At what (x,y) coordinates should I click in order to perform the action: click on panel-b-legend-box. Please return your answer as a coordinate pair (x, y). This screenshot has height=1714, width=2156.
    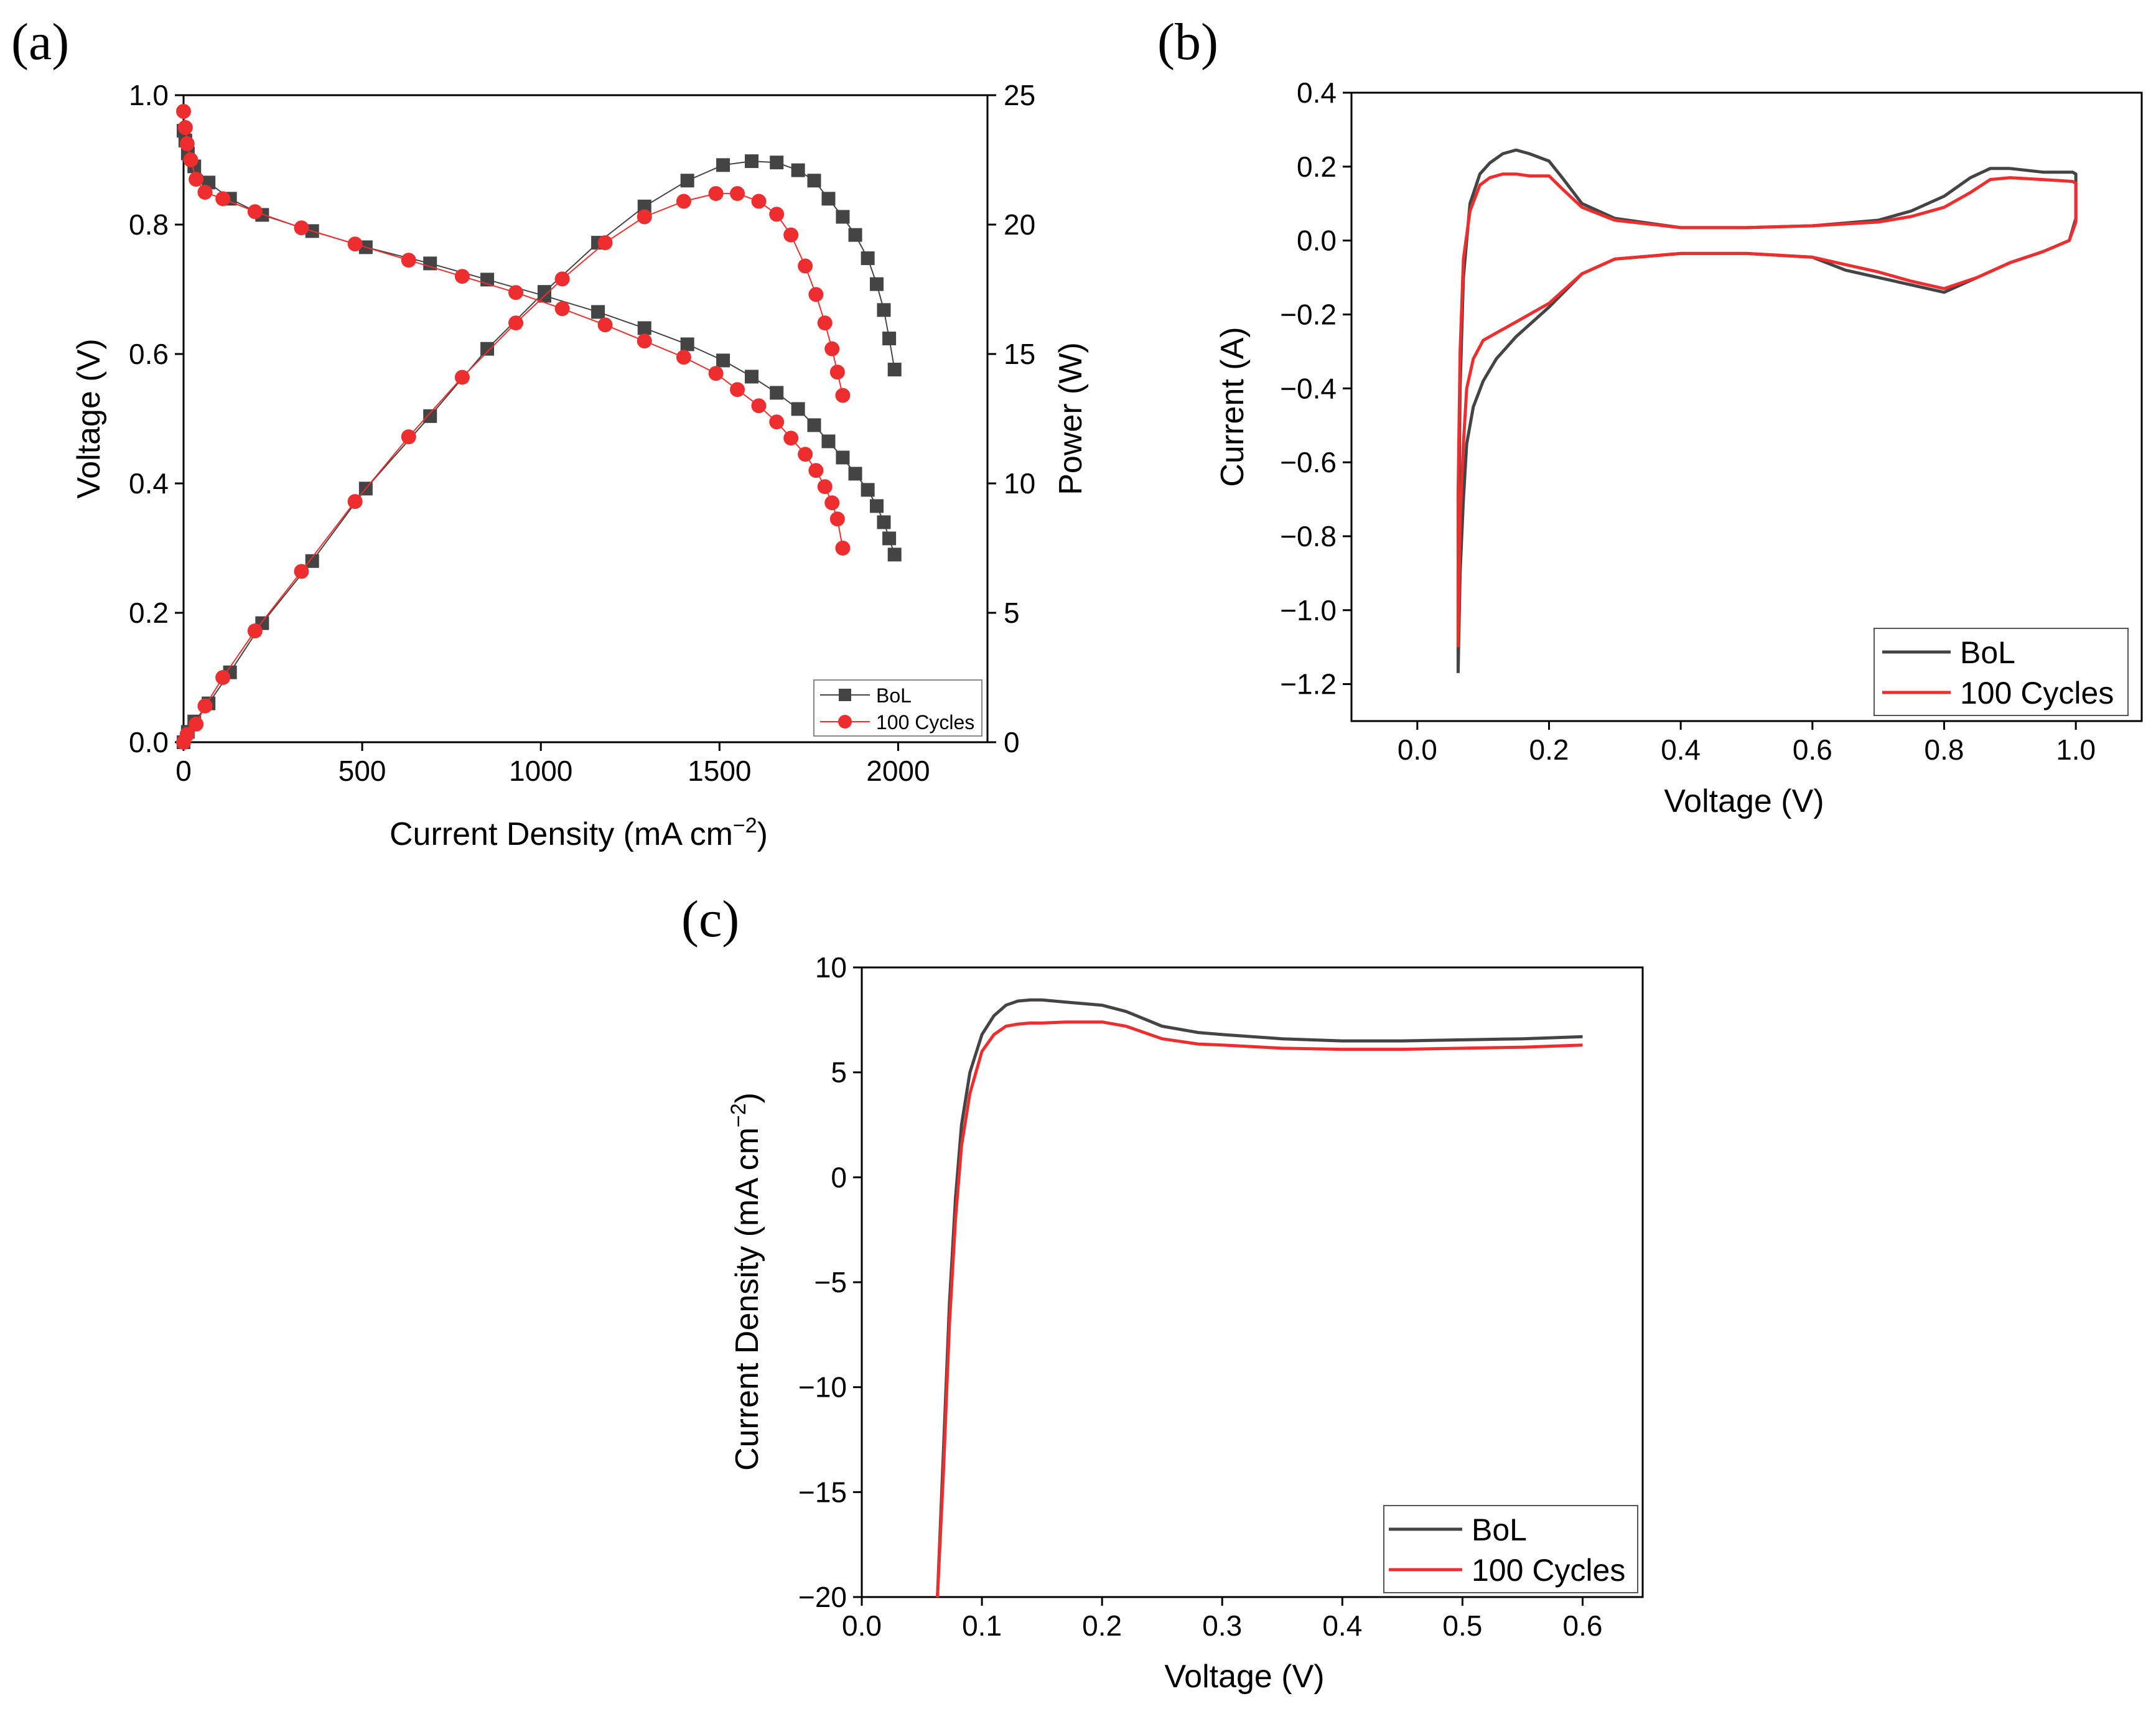
    Looking at the image, I should click on (2002, 672).